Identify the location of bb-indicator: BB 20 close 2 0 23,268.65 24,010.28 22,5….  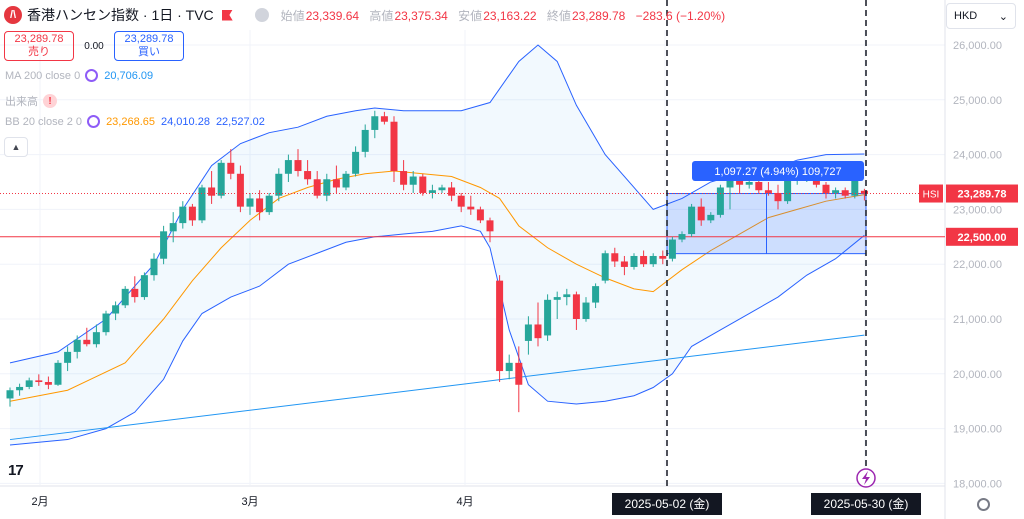
(135, 121).